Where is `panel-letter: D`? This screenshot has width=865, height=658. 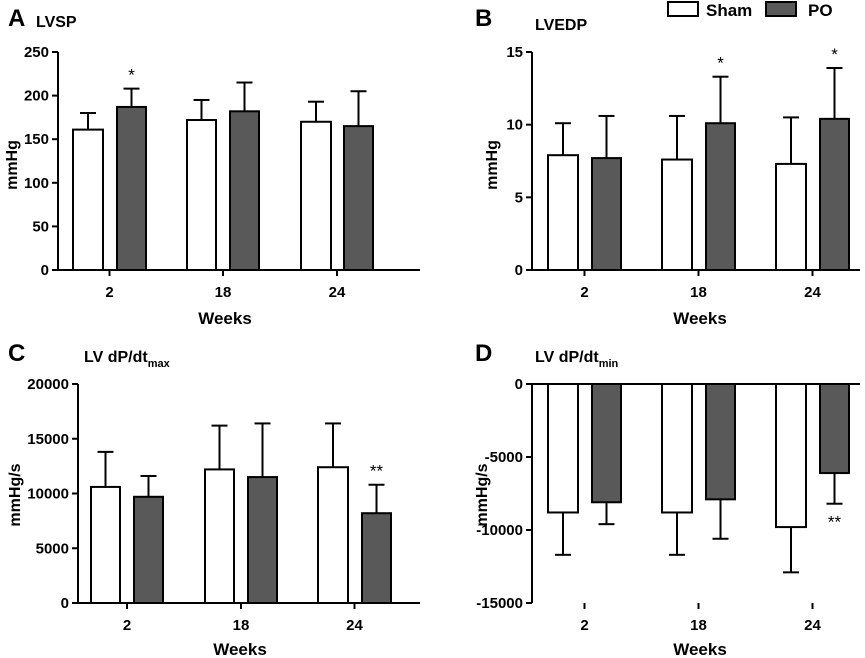 panel-letter: D is located at coordinates (483, 353).